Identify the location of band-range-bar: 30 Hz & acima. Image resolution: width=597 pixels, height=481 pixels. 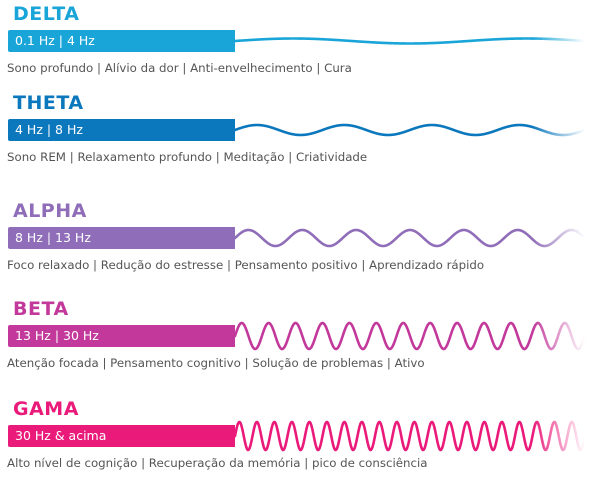
(121, 436).